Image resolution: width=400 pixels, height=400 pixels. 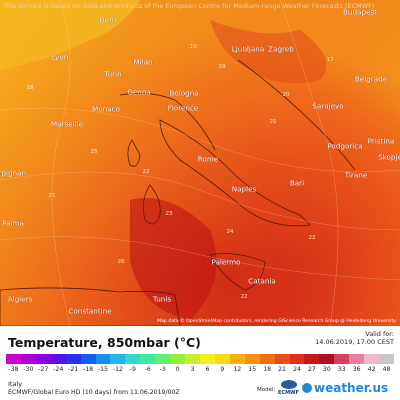 I want to click on city-label: Podgorica, so click(x=345, y=146).